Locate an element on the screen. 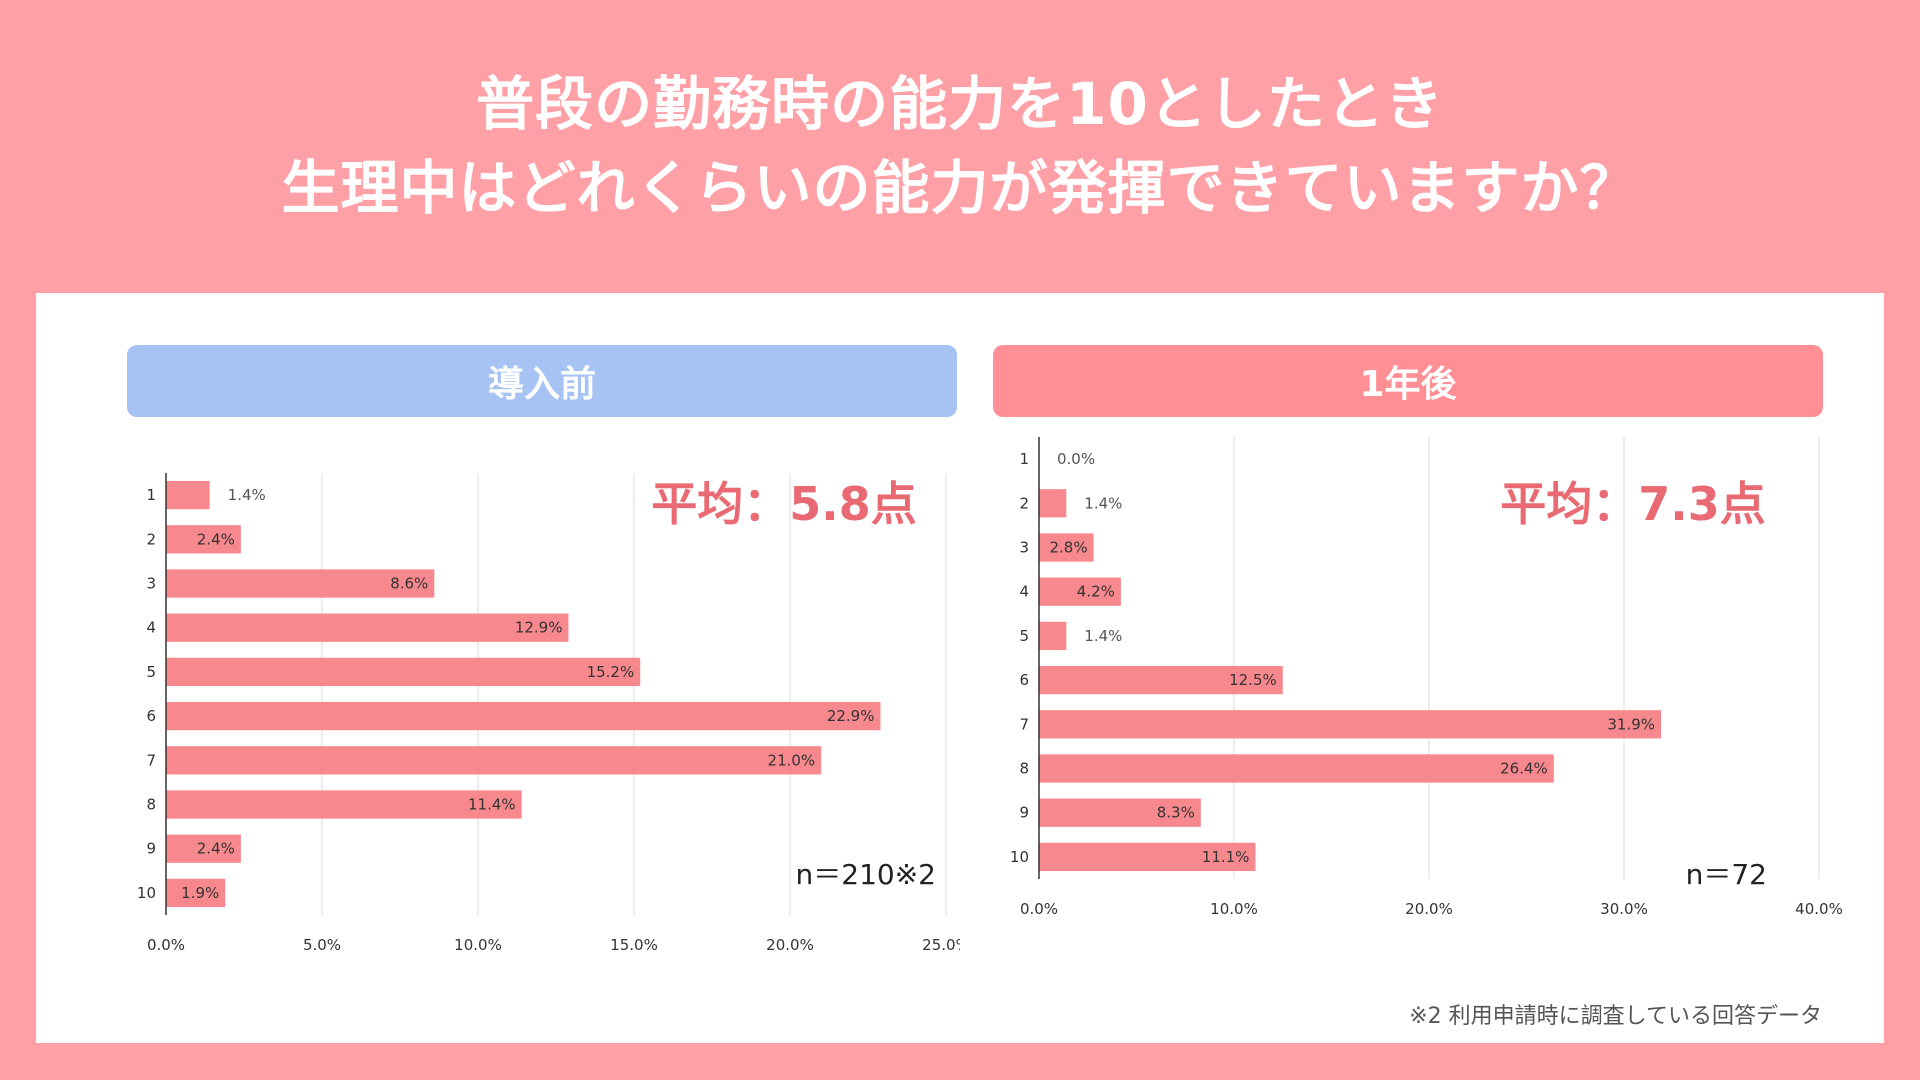 This screenshot has width=1920, height=1080. before-category-label: 3 is located at coordinates (151, 584).